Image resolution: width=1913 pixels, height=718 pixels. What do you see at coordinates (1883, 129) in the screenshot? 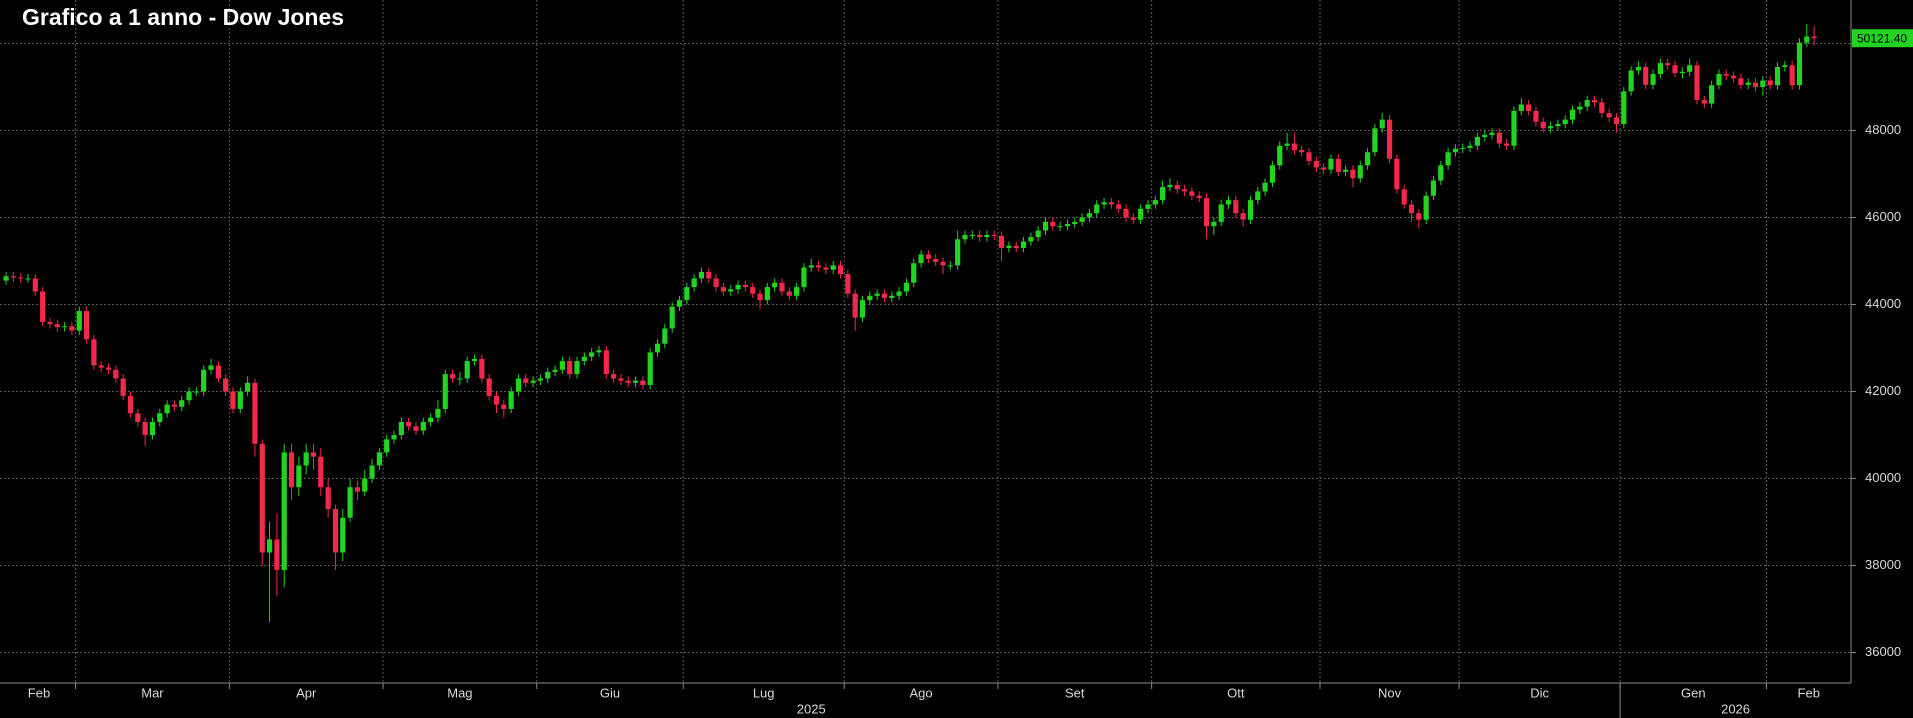
I see `y-tick-label: 48000` at bounding box center [1883, 129].